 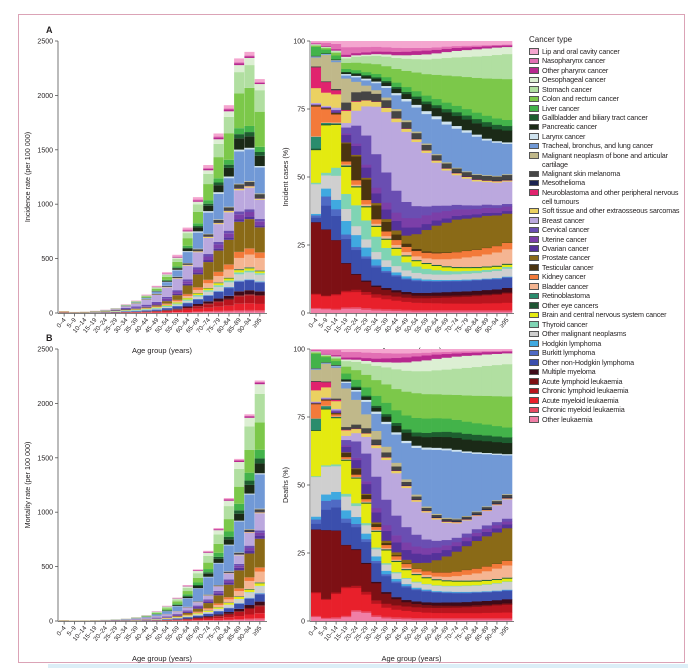 What do you see at coordinates (49, 338) in the screenshot?
I see `panel-label-b: B` at bounding box center [49, 338].